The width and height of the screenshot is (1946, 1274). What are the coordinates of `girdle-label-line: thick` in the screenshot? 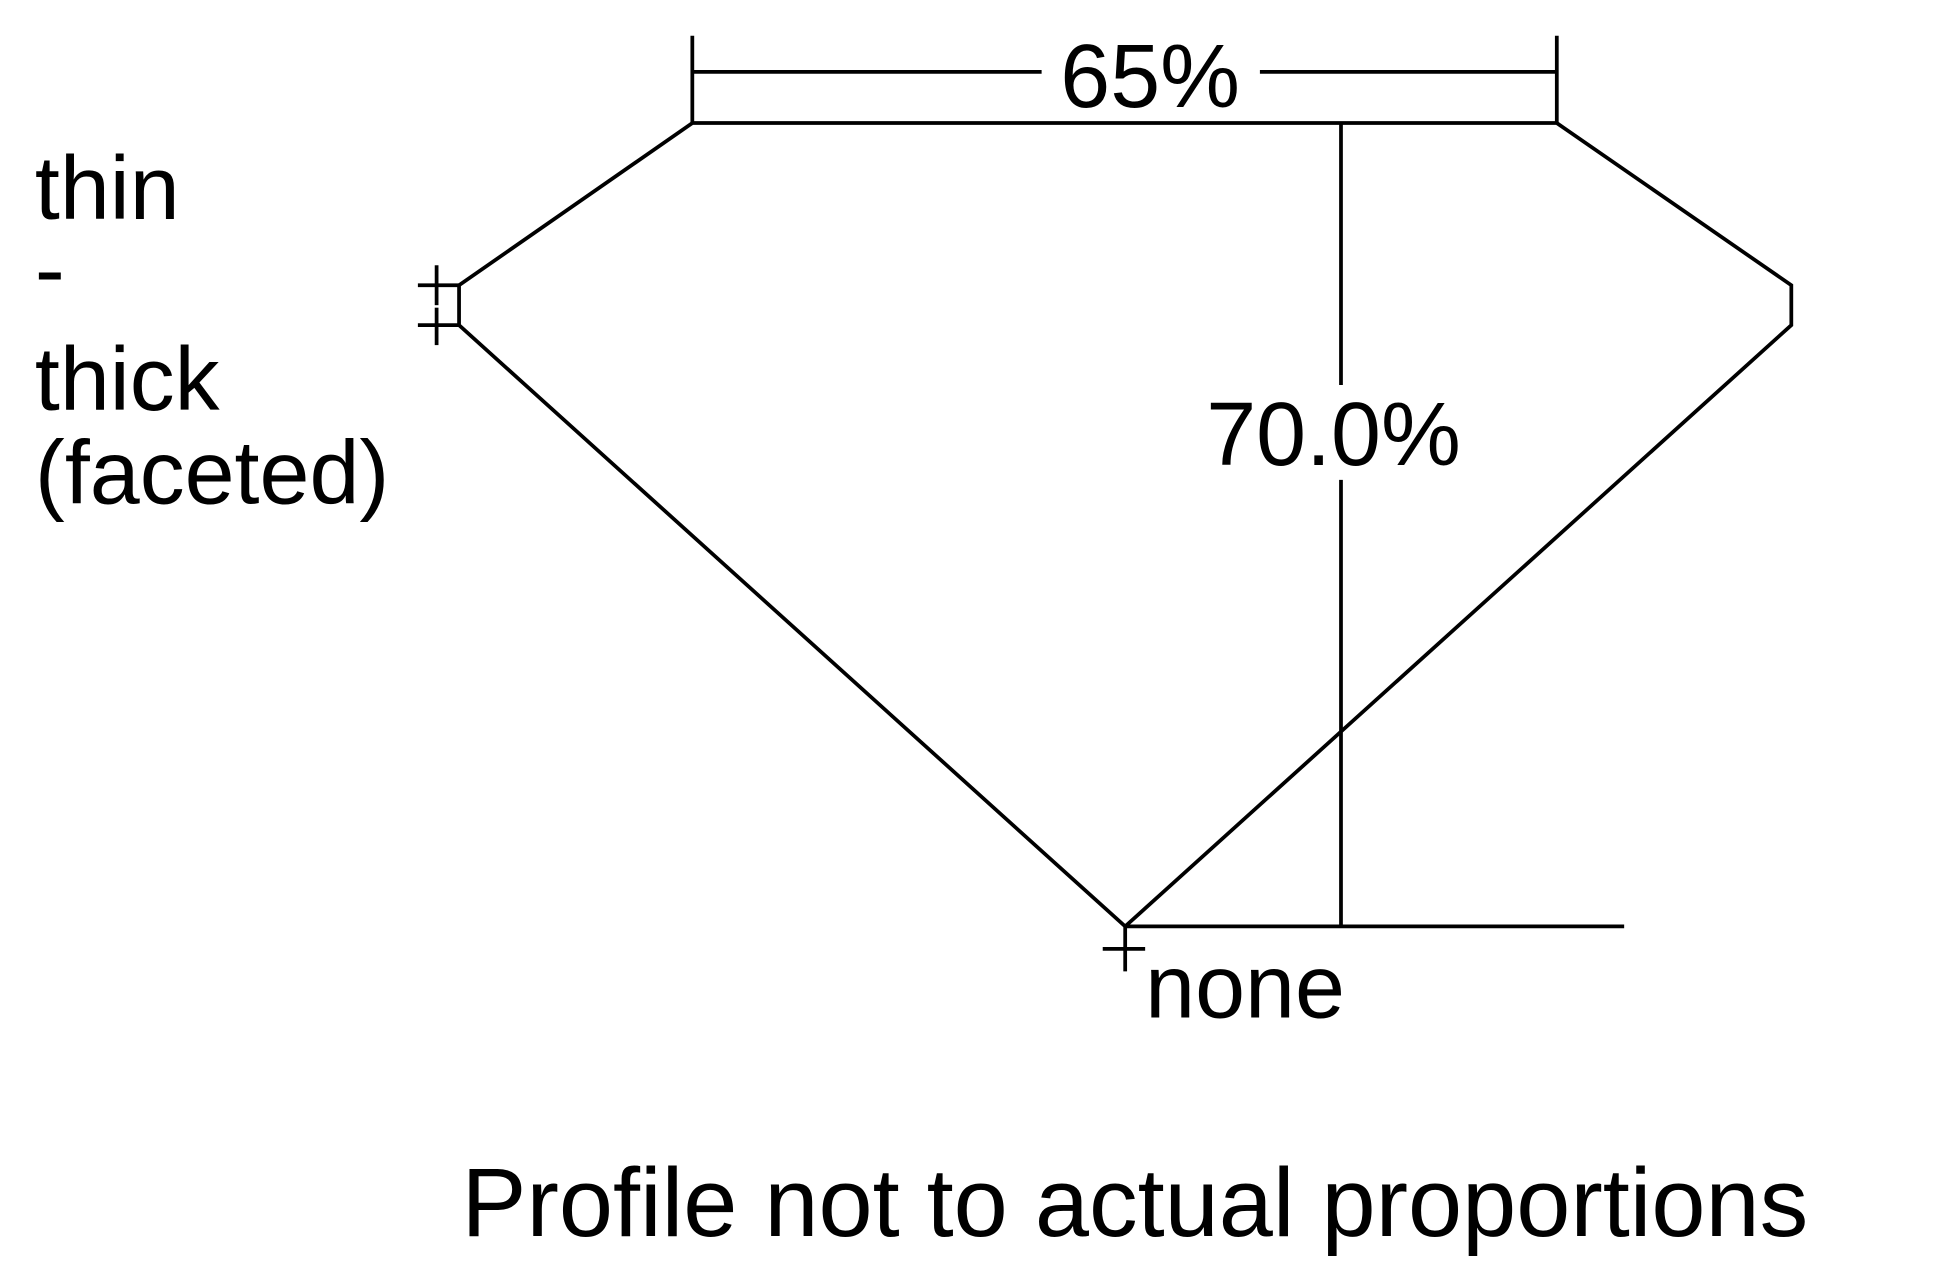 It's located at (128, 380).